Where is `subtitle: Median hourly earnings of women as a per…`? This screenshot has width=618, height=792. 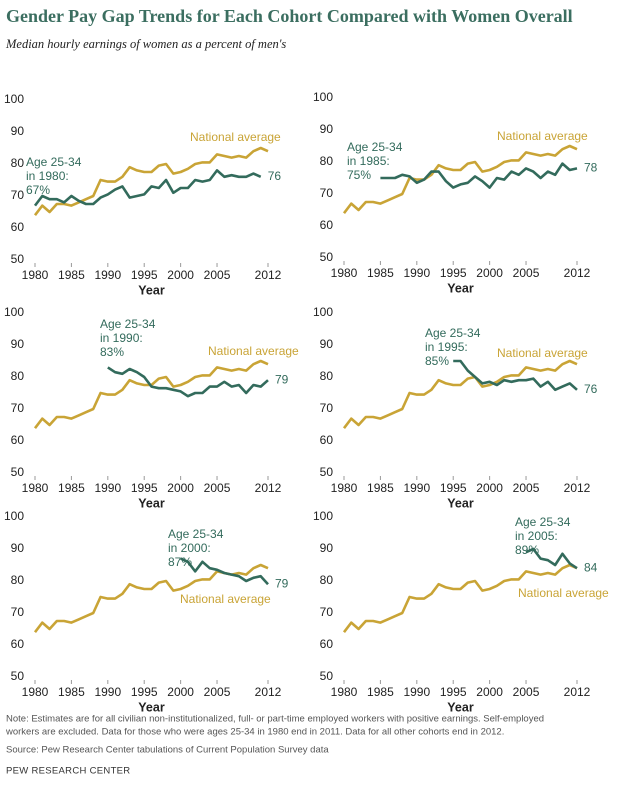
subtitle: Median hourly earnings of women as a per… is located at coordinates (145, 44).